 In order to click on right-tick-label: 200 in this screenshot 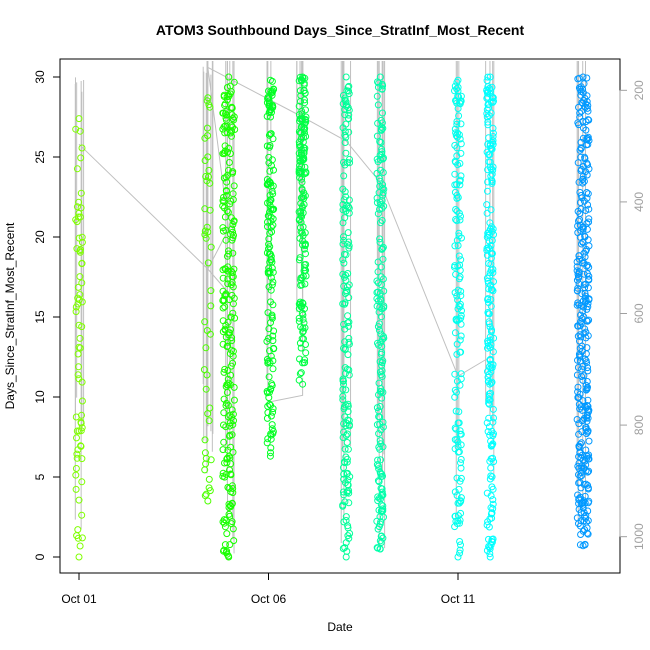, I will do `click(639, 90)`.